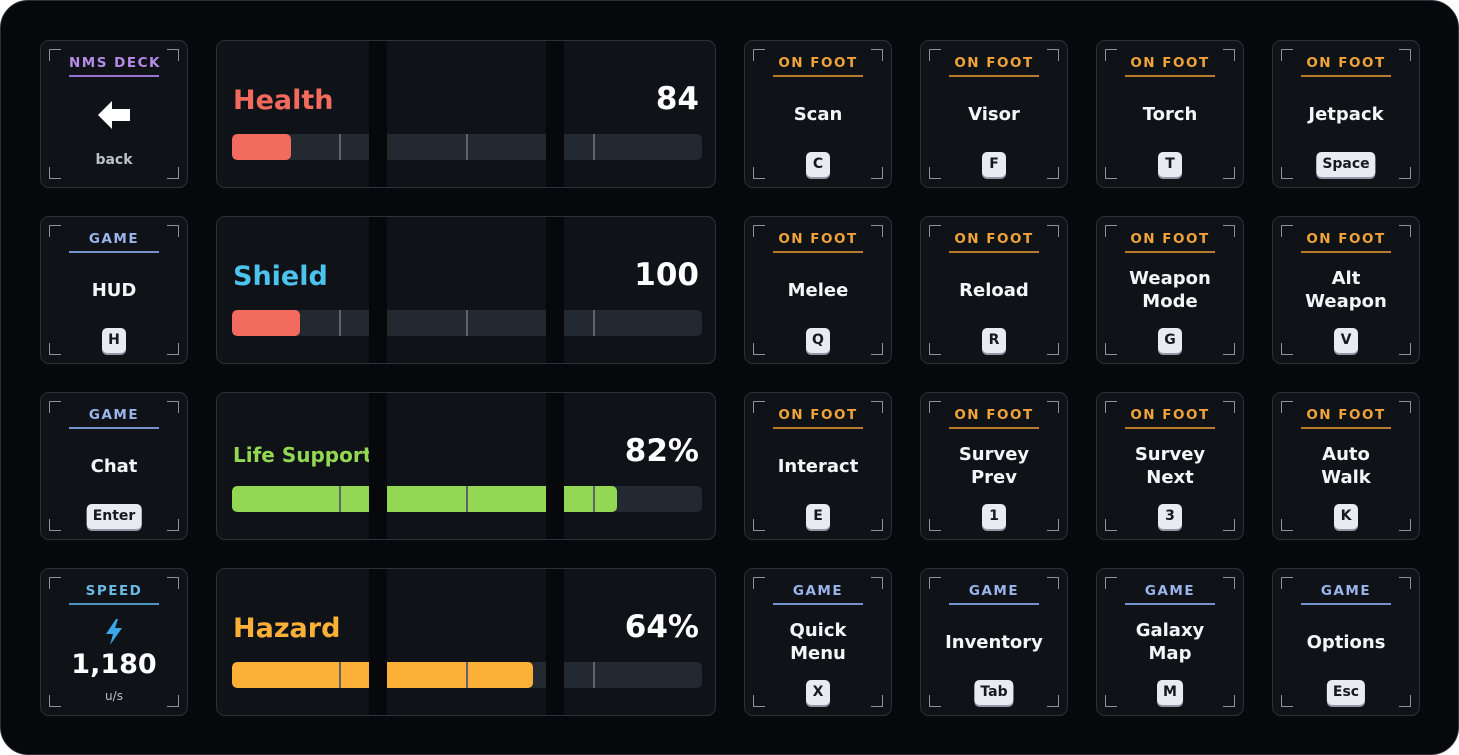 The width and height of the screenshot is (1459, 755). I want to click on chat-key: GAME Chat Enter, so click(114, 466).